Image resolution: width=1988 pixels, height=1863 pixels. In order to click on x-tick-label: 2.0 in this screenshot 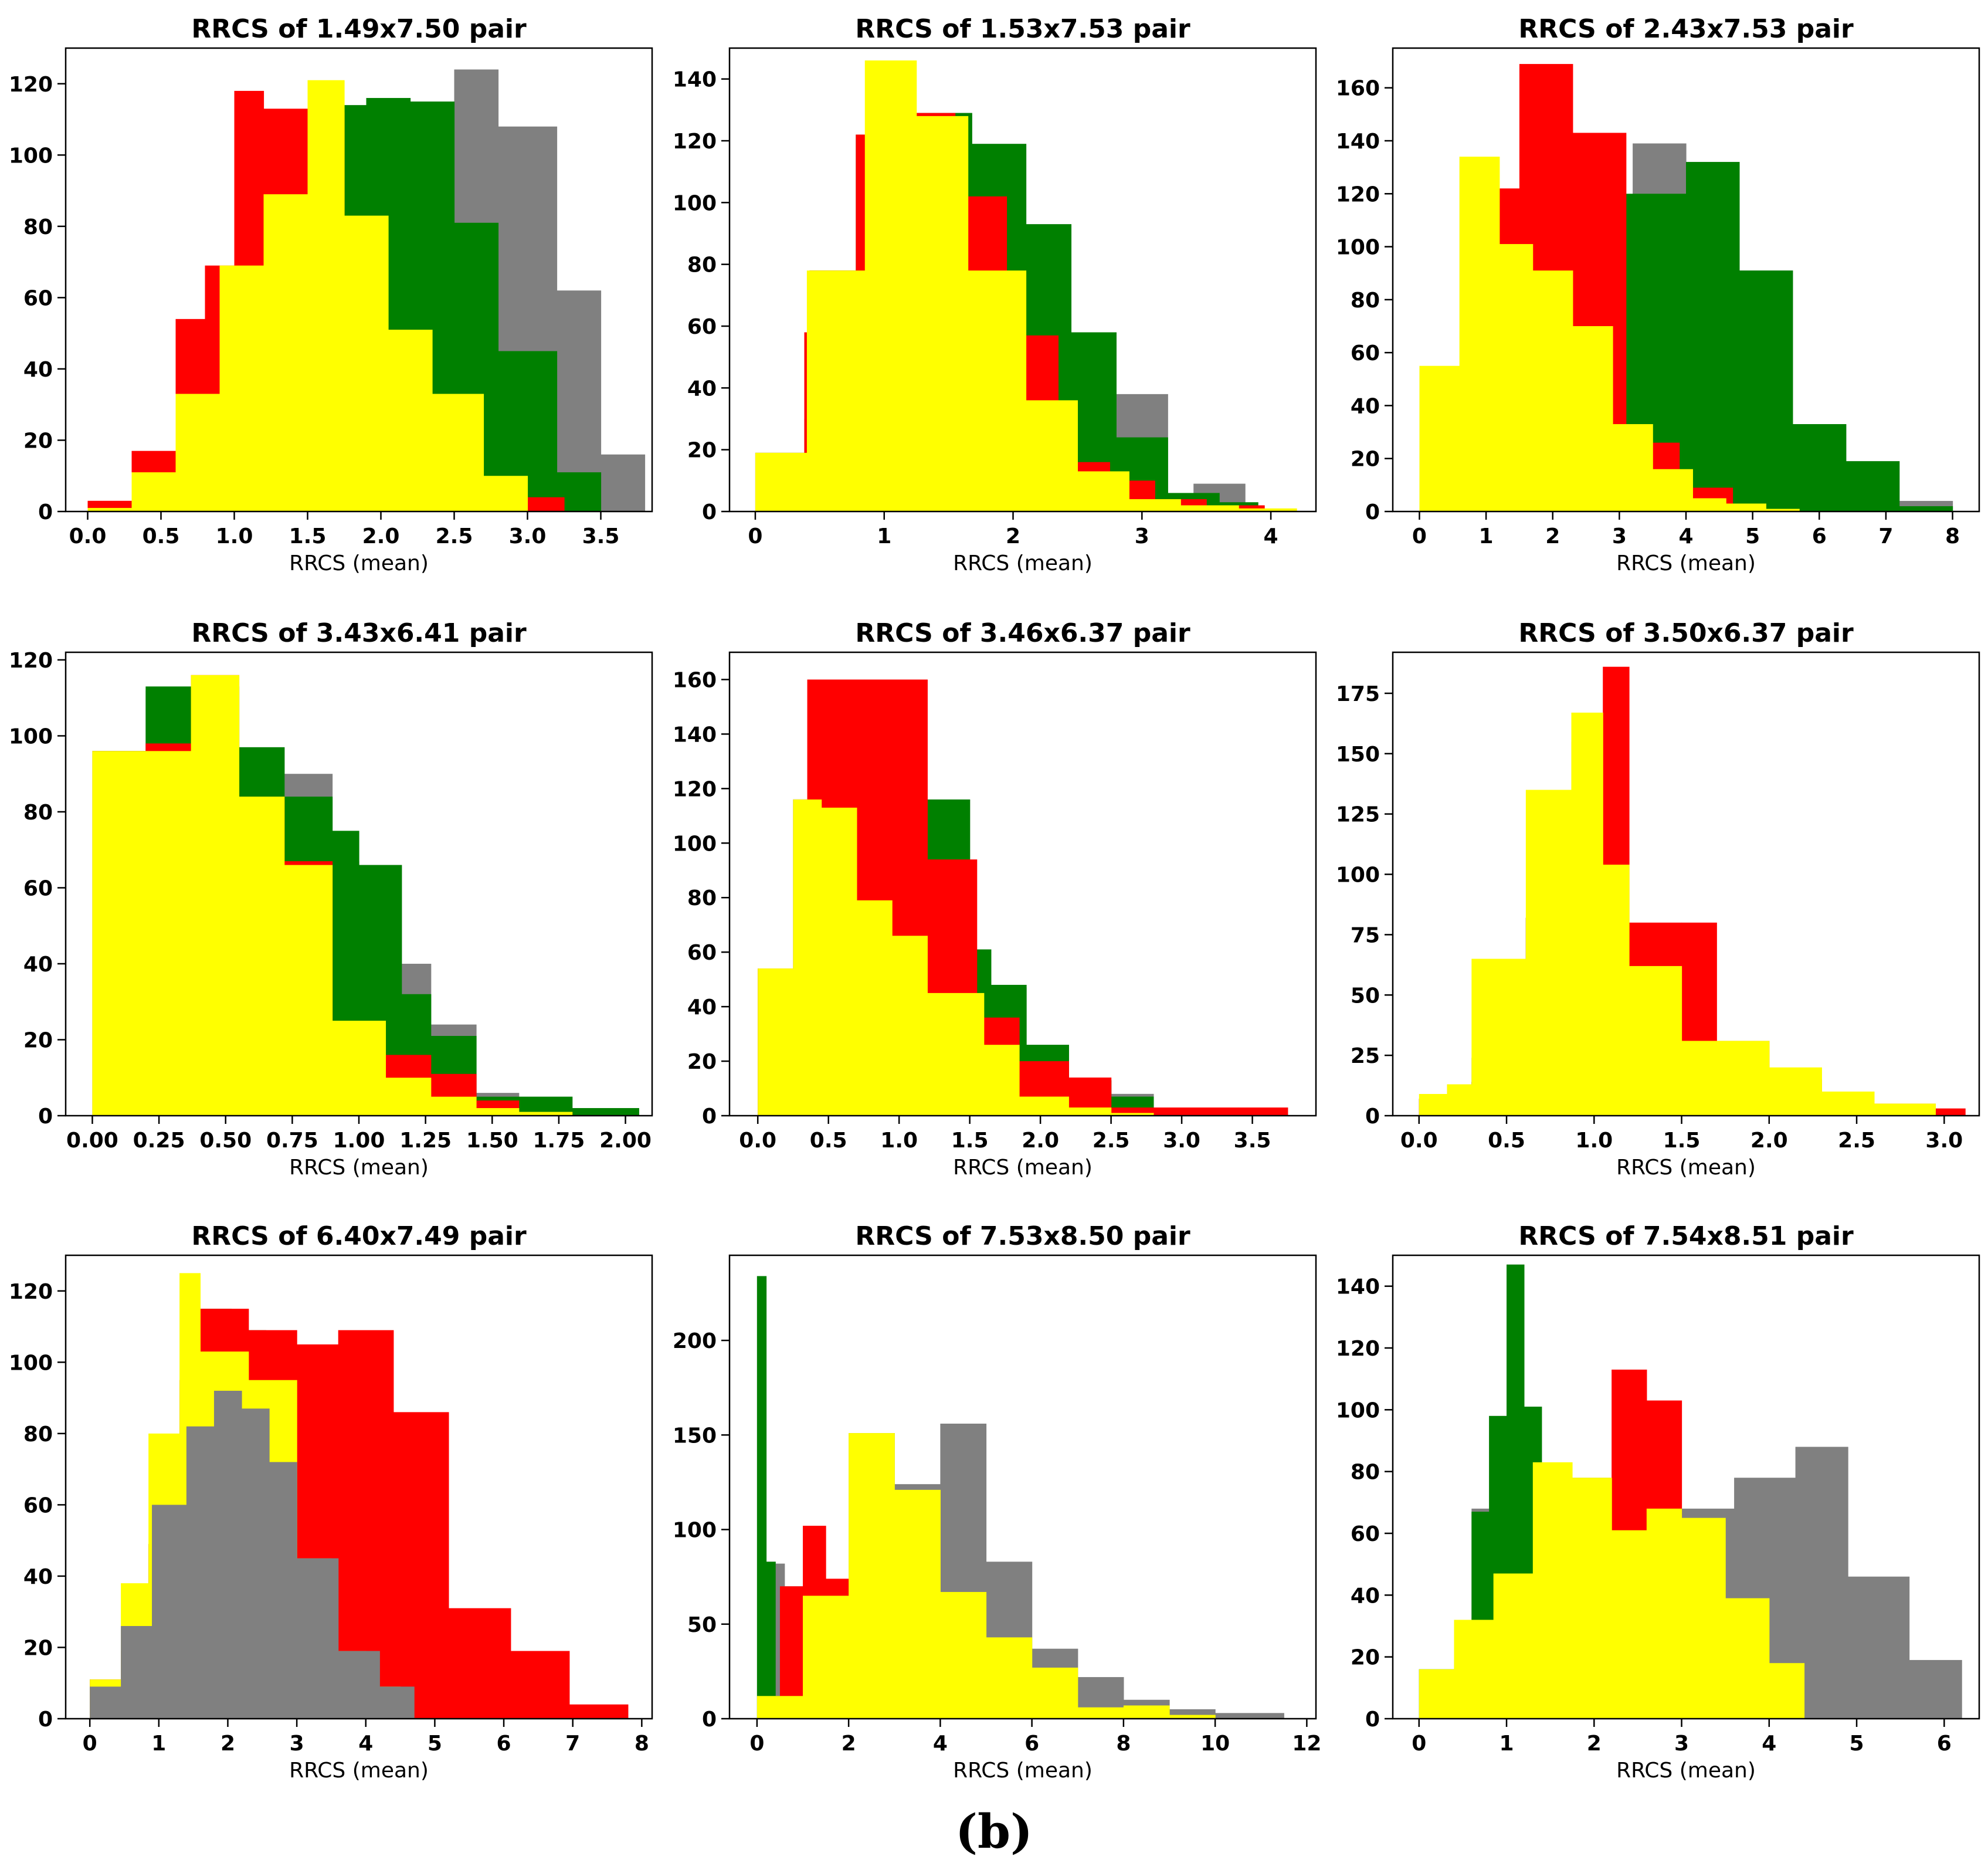, I will do `click(1769, 1141)`.